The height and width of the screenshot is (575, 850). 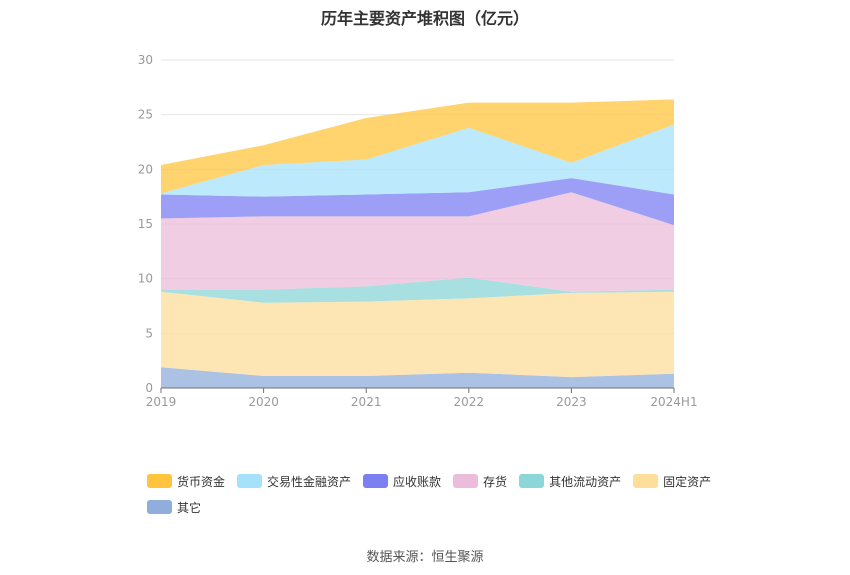 What do you see at coordinates (417, 202) in the screenshot?
I see `area-series-应收账款` at bounding box center [417, 202].